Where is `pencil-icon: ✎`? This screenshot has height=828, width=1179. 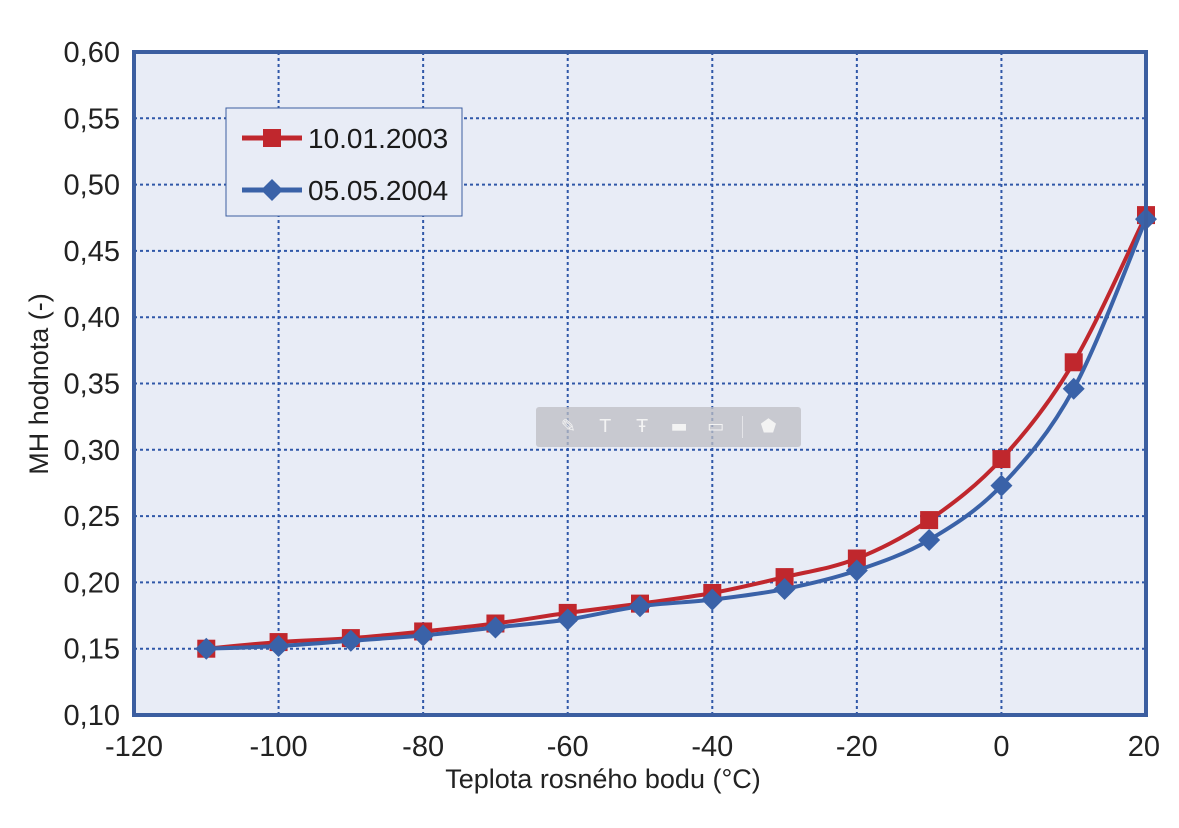
pencil-icon: ✎ is located at coordinates (568, 426).